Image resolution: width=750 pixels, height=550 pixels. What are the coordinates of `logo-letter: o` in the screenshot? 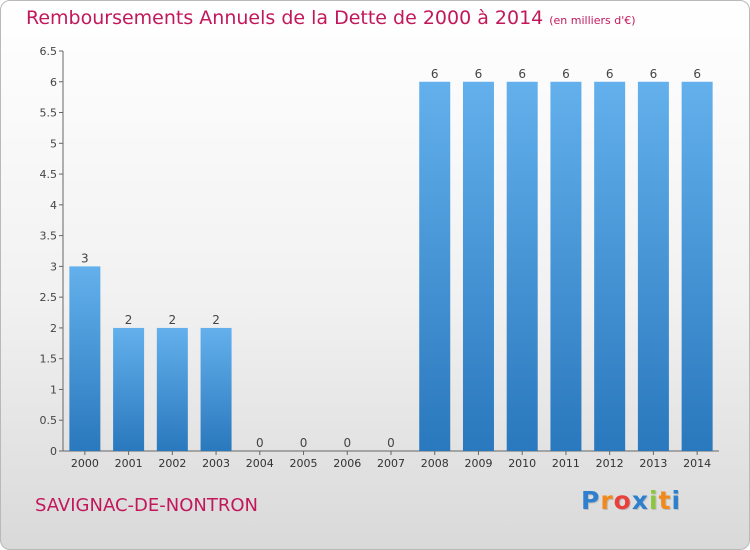 It's located at (622, 500).